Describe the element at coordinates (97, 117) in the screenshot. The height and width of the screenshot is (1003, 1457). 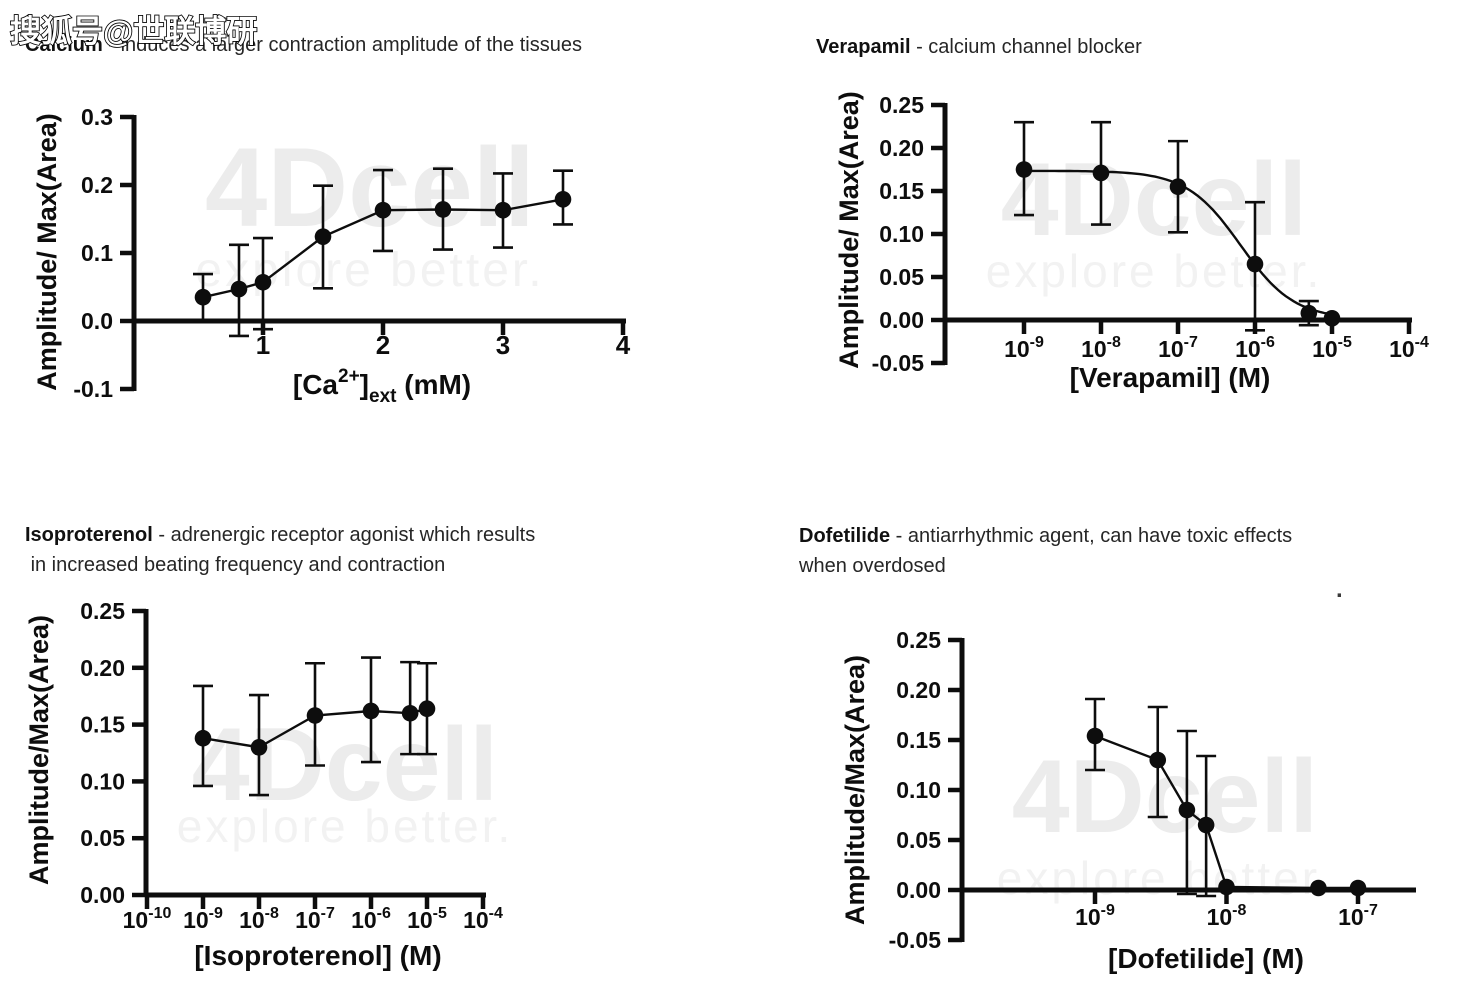
I see `y-tick-label: 0.3` at that location.